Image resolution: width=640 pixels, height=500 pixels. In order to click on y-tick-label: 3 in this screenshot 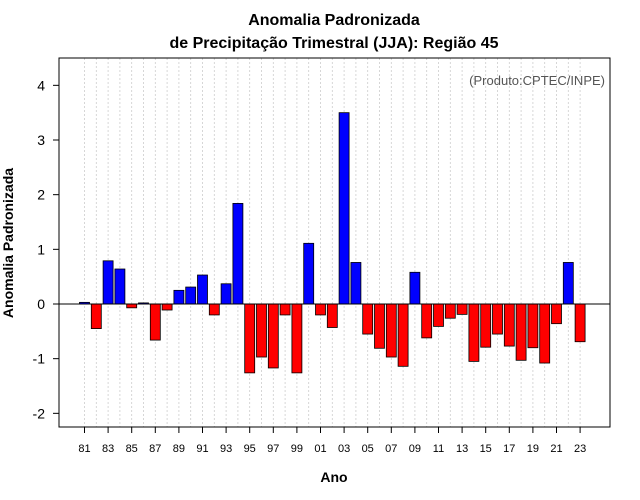, I will do `click(41, 140)`.